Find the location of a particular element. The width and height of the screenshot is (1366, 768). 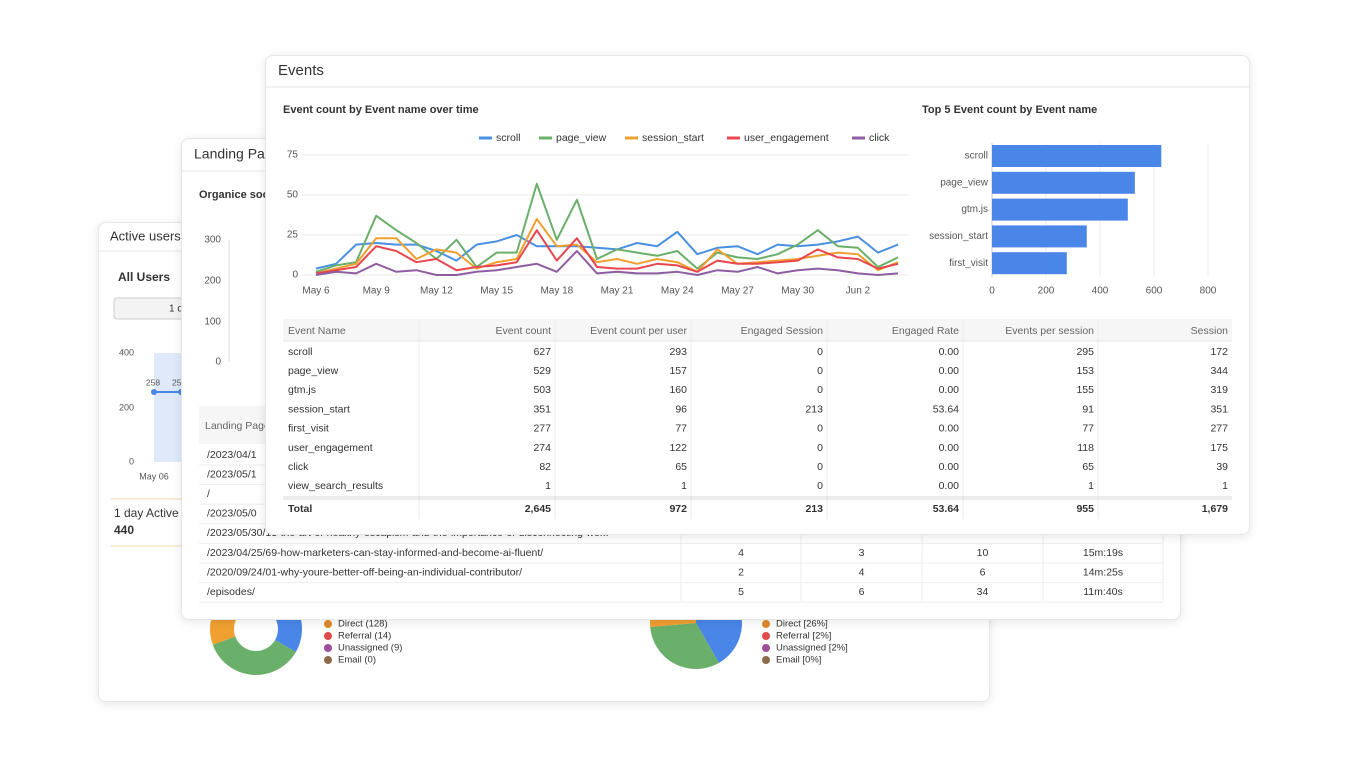

table-cell: 118 is located at coordinates (1085, 448).